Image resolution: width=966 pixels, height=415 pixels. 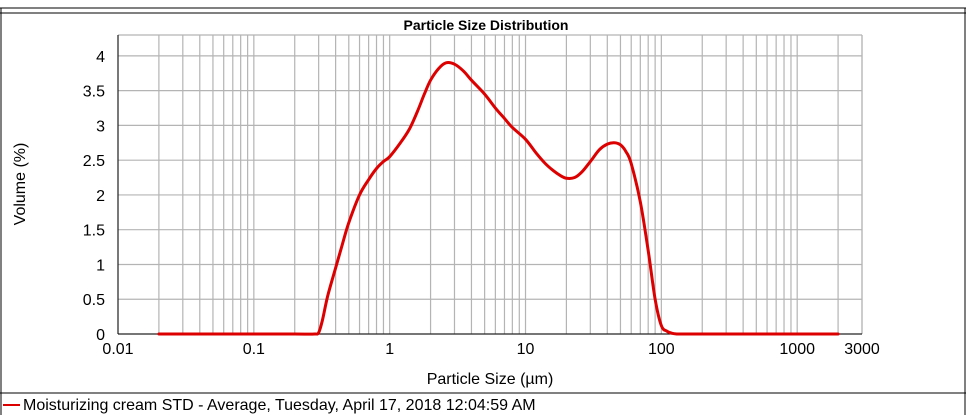 I want to click on y-tick-label: 4, so click(x=100, y=57).